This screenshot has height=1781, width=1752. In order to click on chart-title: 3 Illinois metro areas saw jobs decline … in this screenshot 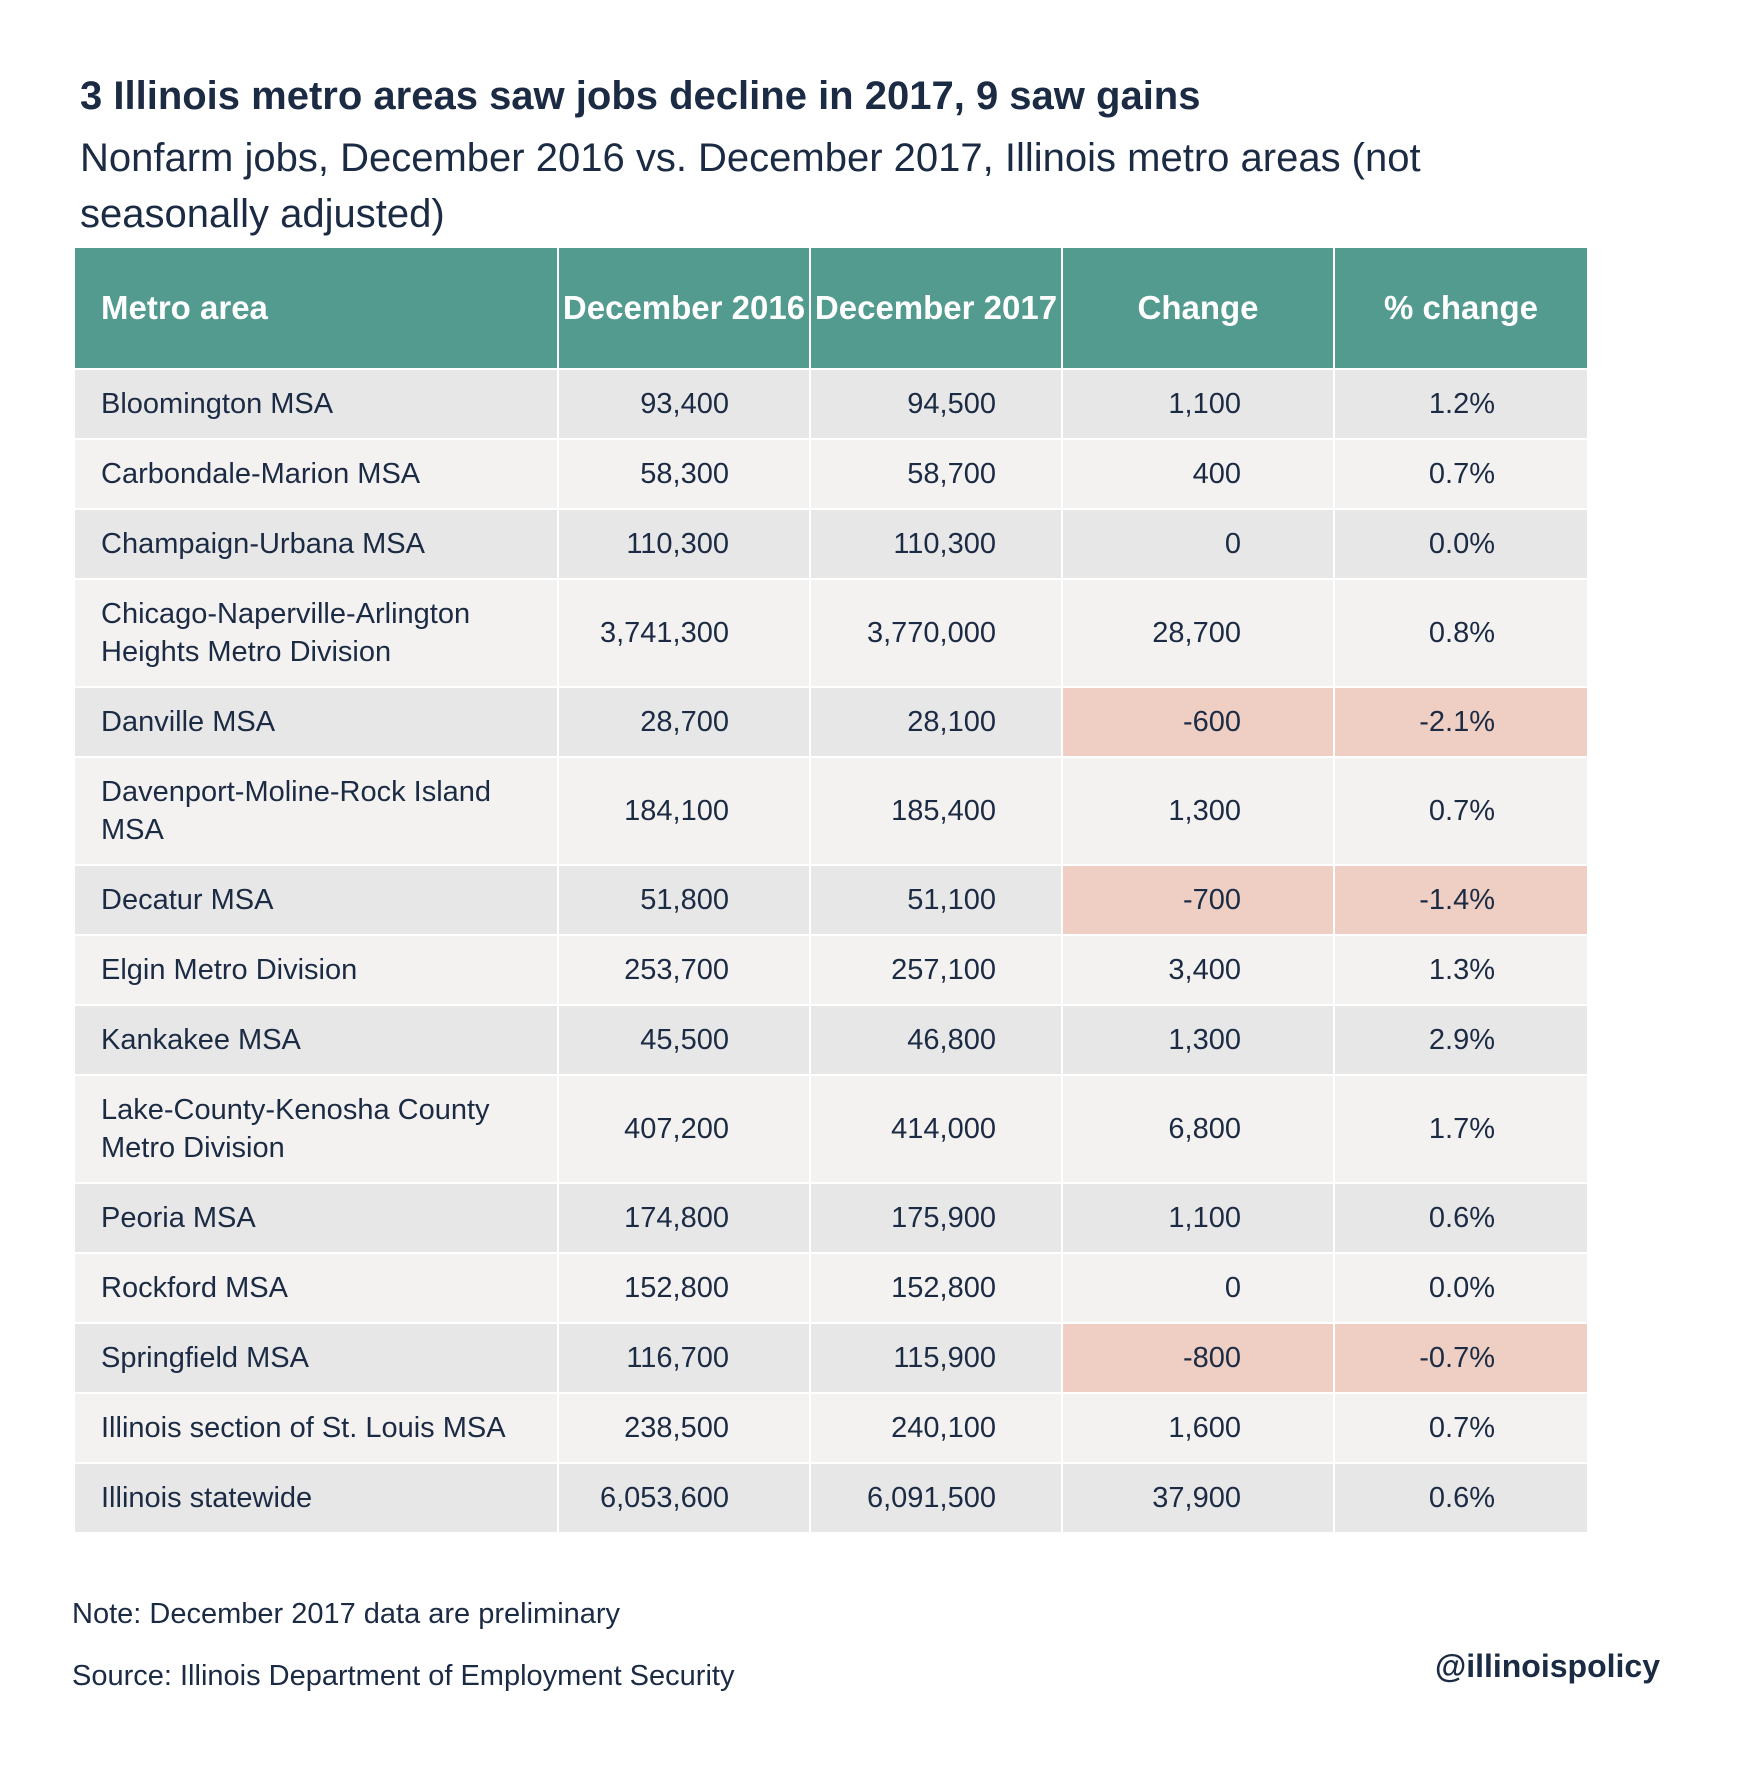, I will do `click(640, 96)`.